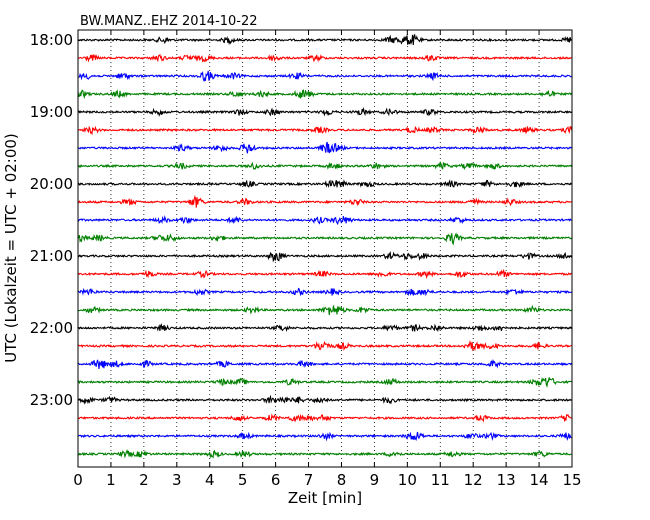 This screenshot has width=650, height=520. Describe the element at coordinates (169, 21) in the screenshot. I see `chart-title: BW.MANZ..EHZ 2014-10-22` at that location.